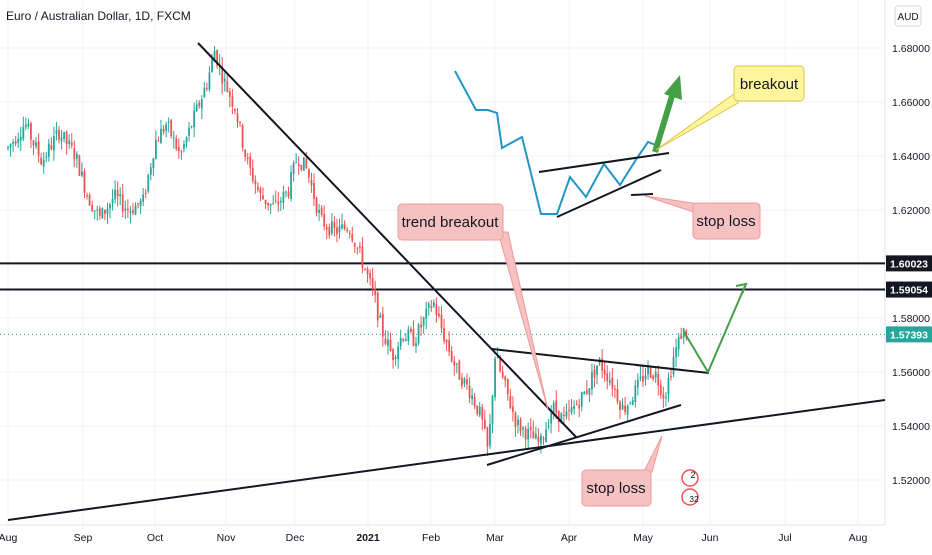 The image size is (932, 555). What do you see at coordinates (690, 478) in the screenshot?
I see `event-icon-upper` at bounding box center [690, 478].